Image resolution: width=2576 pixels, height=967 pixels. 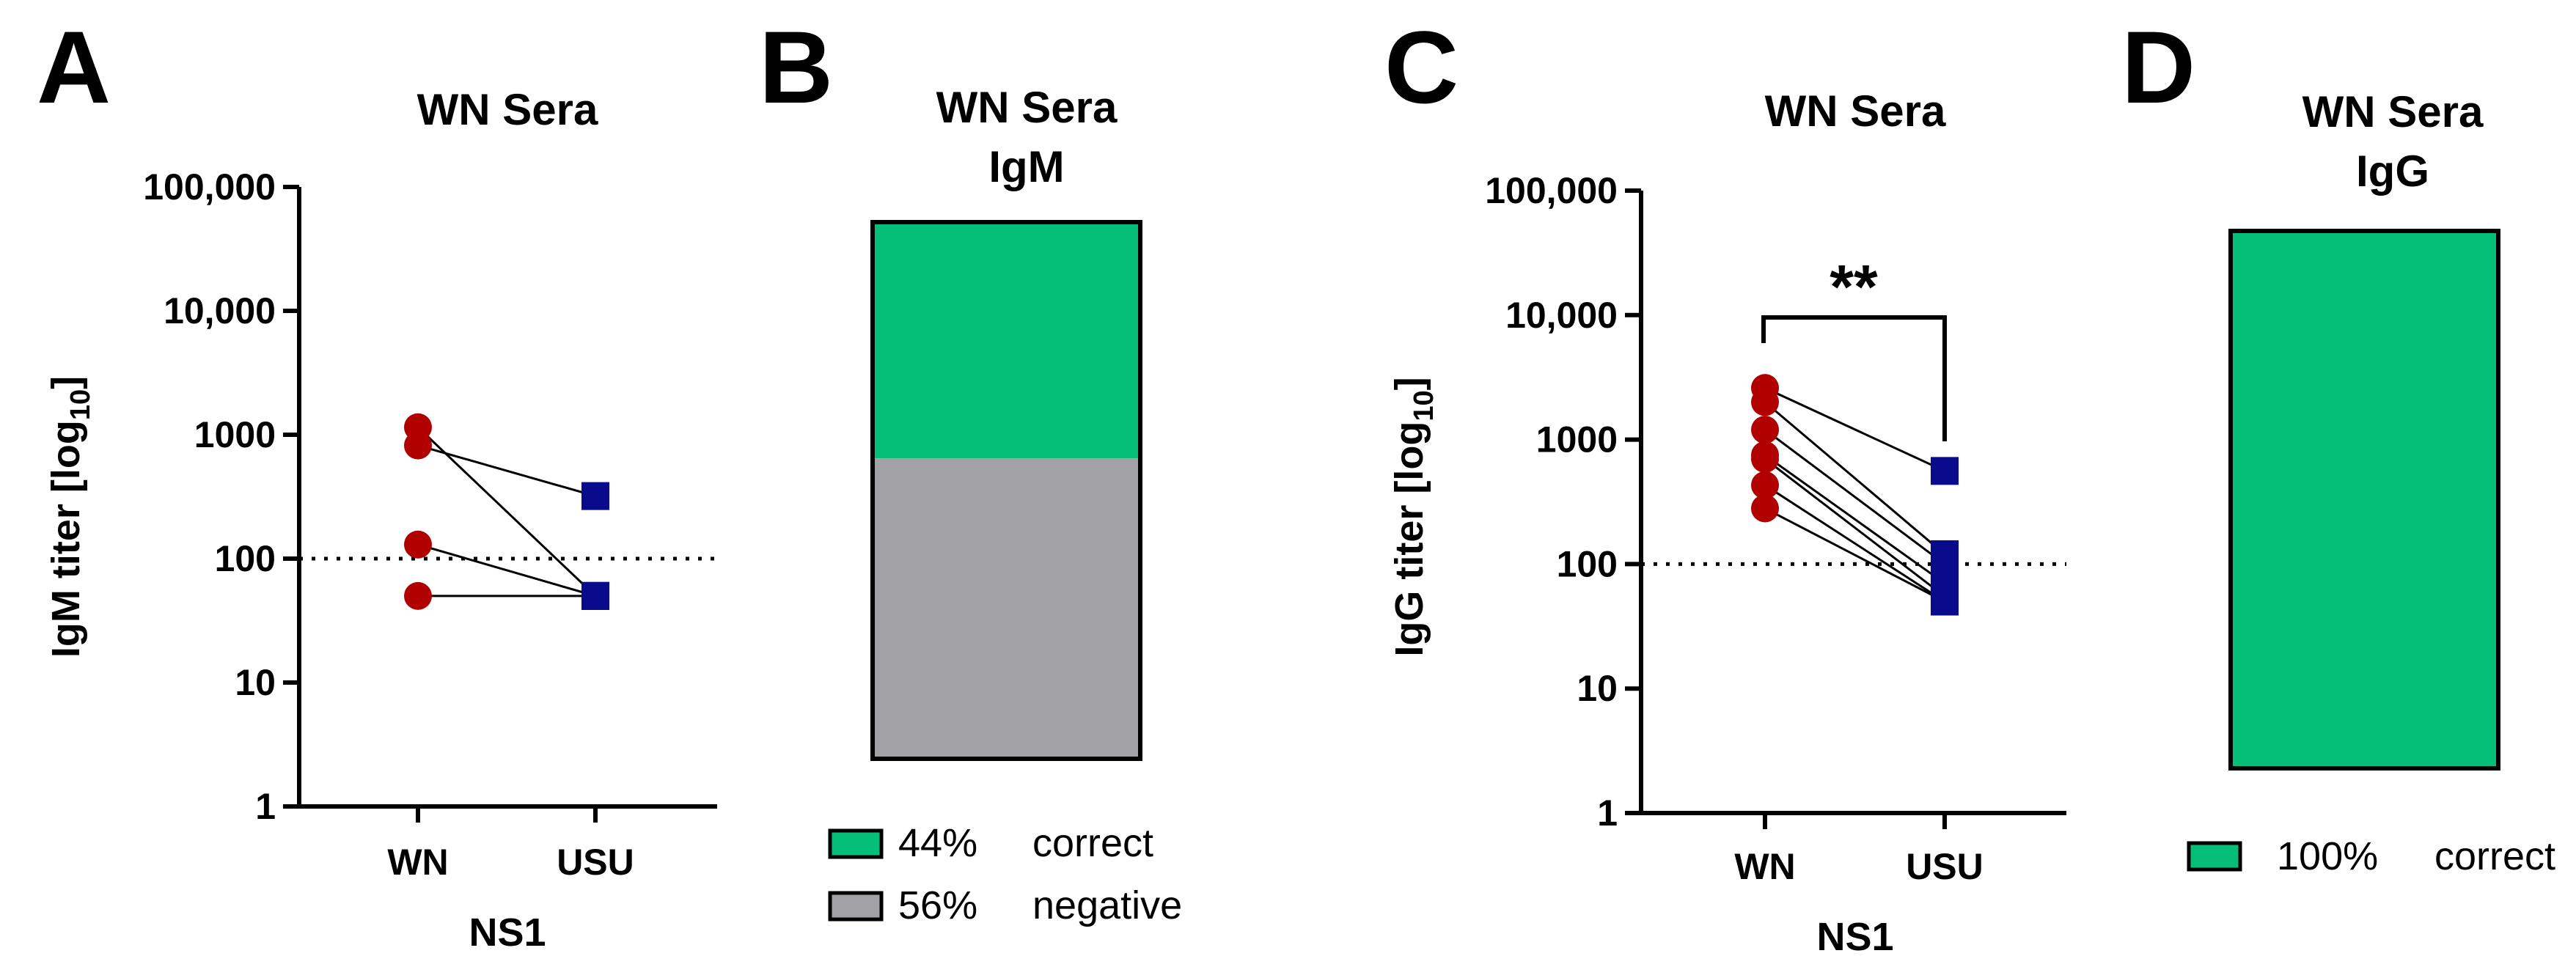 I want to click on panel-b-title-line2: IgM, so click(x=1026, y=166).